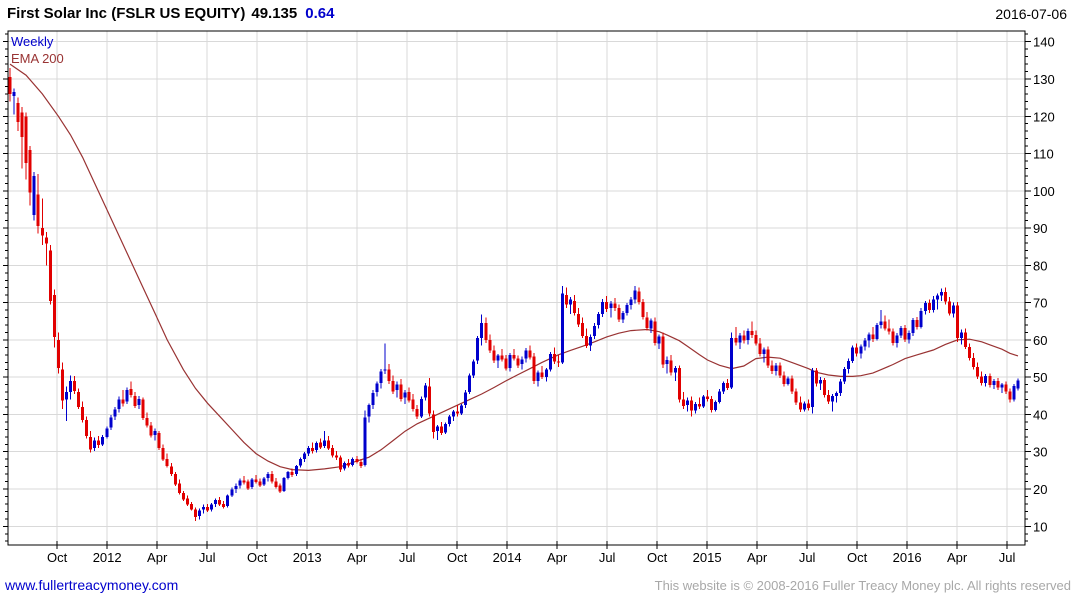 This screenshot has width=1075, height=600. What do you see at coordinates (92, 585) in the screenshot?
I see `footer-site-link: www.fullertreacymoney.com` at bounding box center [92, 585].